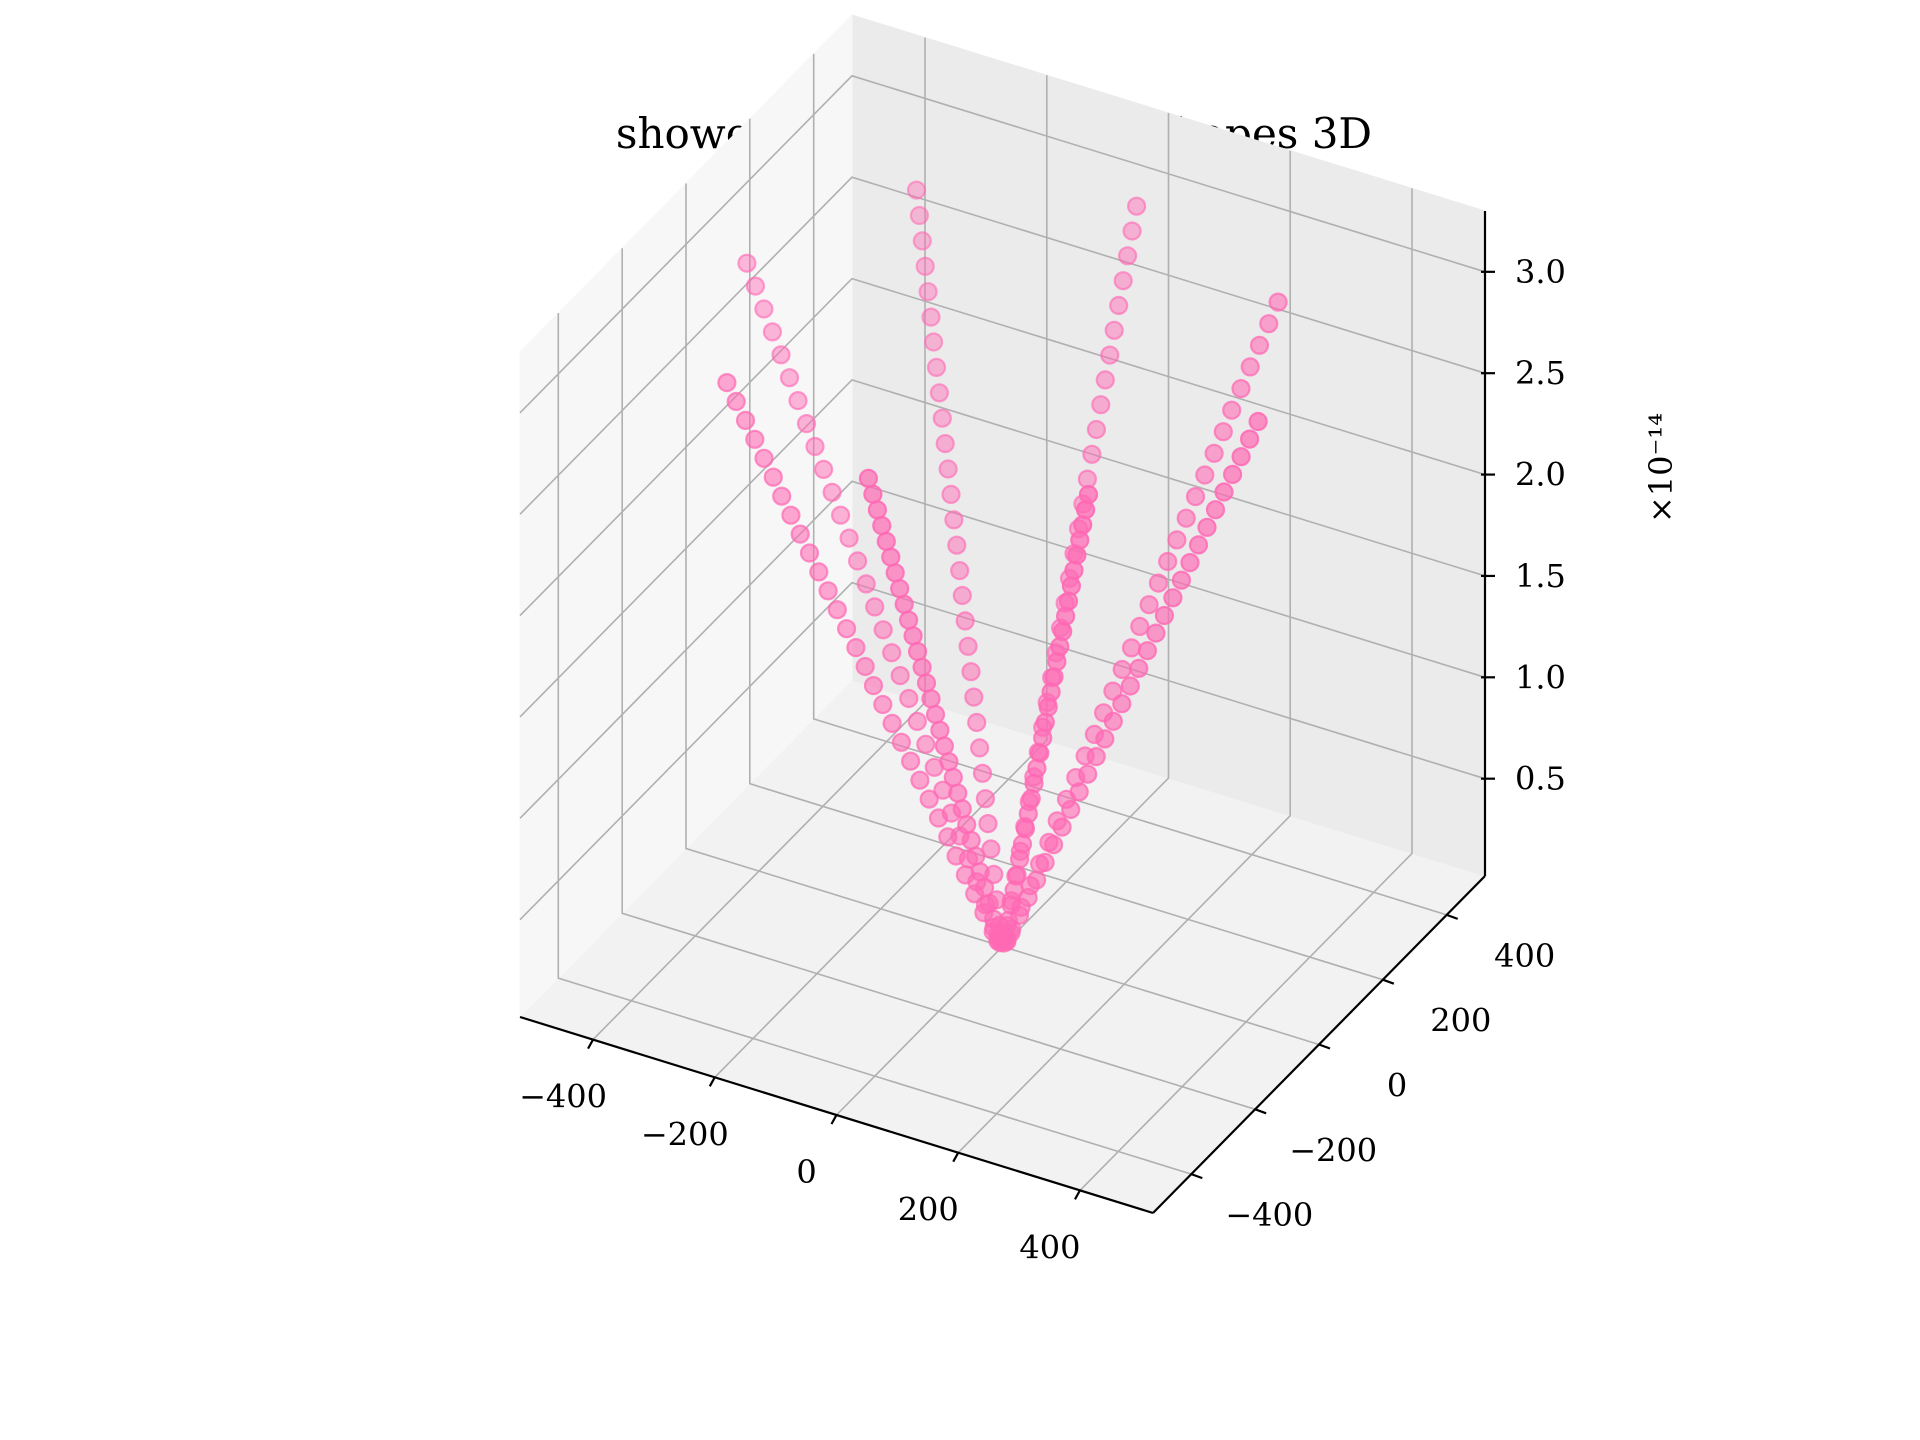 The height and width of the screenshot is (1440, 1920). What do you see at coordinates (1540, 677) in the screenshot?
I see `z-tick-label: 1.0` at bounding box center [1540, 677].